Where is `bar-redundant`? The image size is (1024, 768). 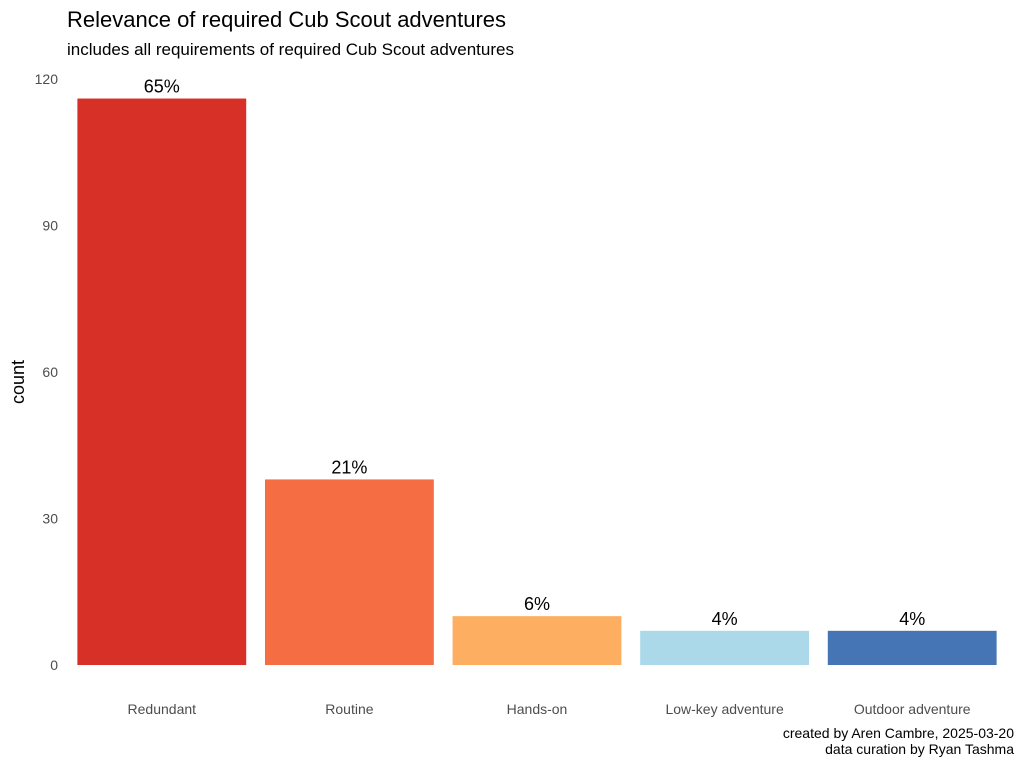
bar-redundant is located at coordinates (162, 382).